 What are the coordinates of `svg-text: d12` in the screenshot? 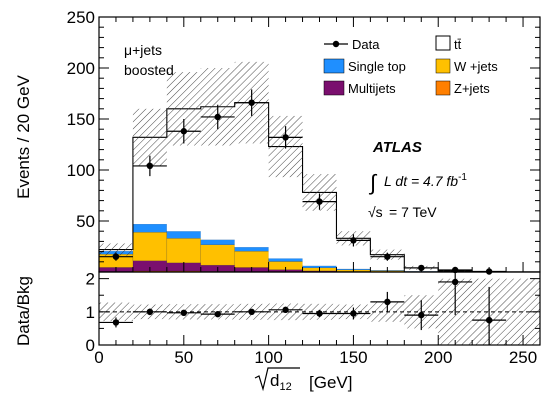 It's located at (281, 382).